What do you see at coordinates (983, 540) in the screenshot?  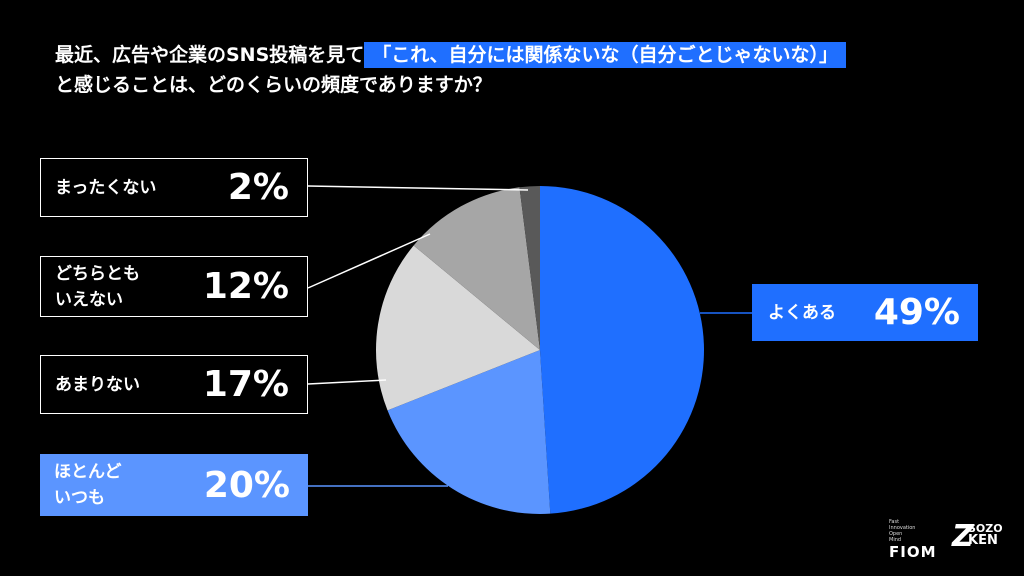 I see `zozoken-ken: KEN` at bounding box center [983, 540].